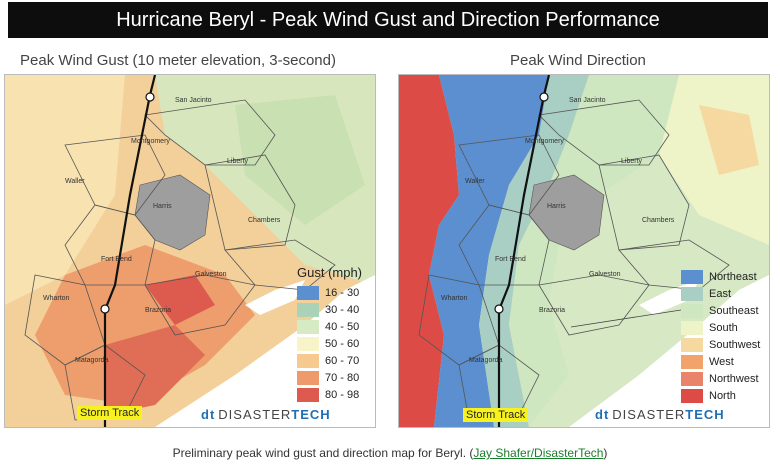 Image resolution: width=780 pixels, height=468 pixels. Describe the element at coordinates (734, 378) in the screenshot. I see `legend-label: Northwest` at that location.